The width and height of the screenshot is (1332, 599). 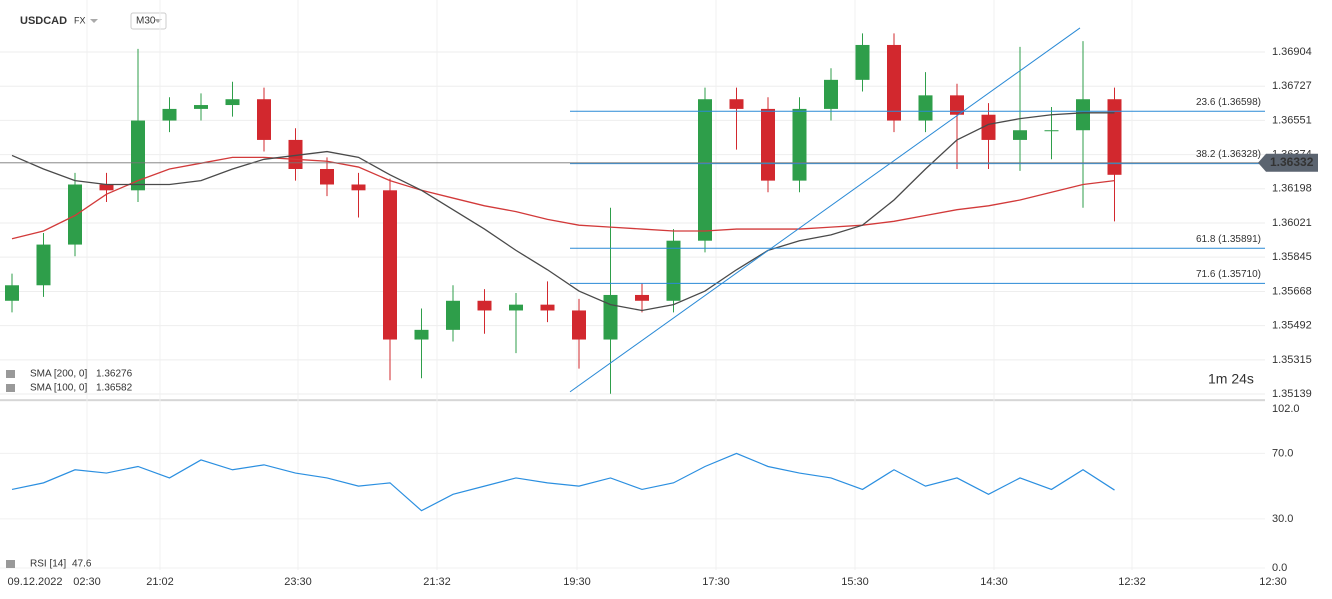 What do you see at coordinates (1282, 519) in the screenshot?
I see `rsi-tick-label: 30.0` at bounding box center [1282, 519].